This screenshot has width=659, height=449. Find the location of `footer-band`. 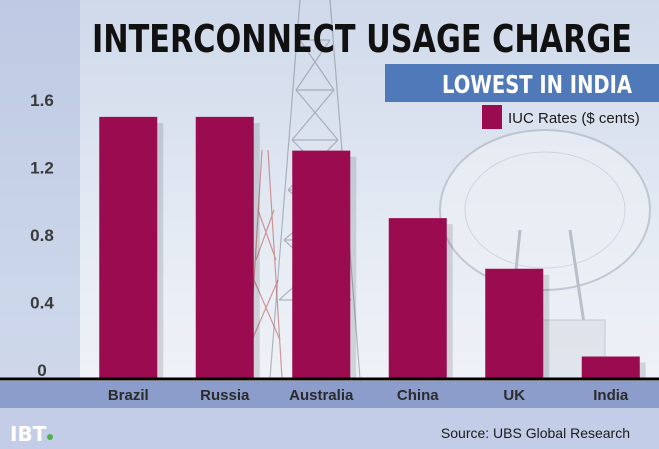

footer-band is located at coordinates (329, 428).